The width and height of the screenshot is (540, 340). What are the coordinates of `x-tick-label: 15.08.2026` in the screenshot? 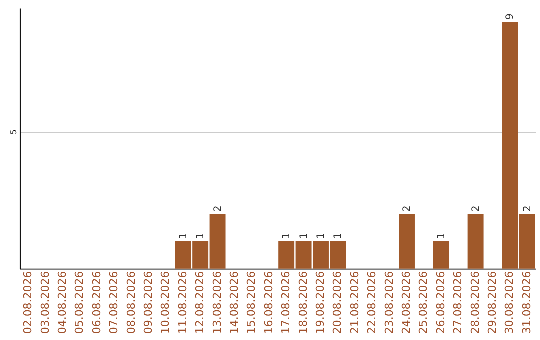 It's located at (251, 302).